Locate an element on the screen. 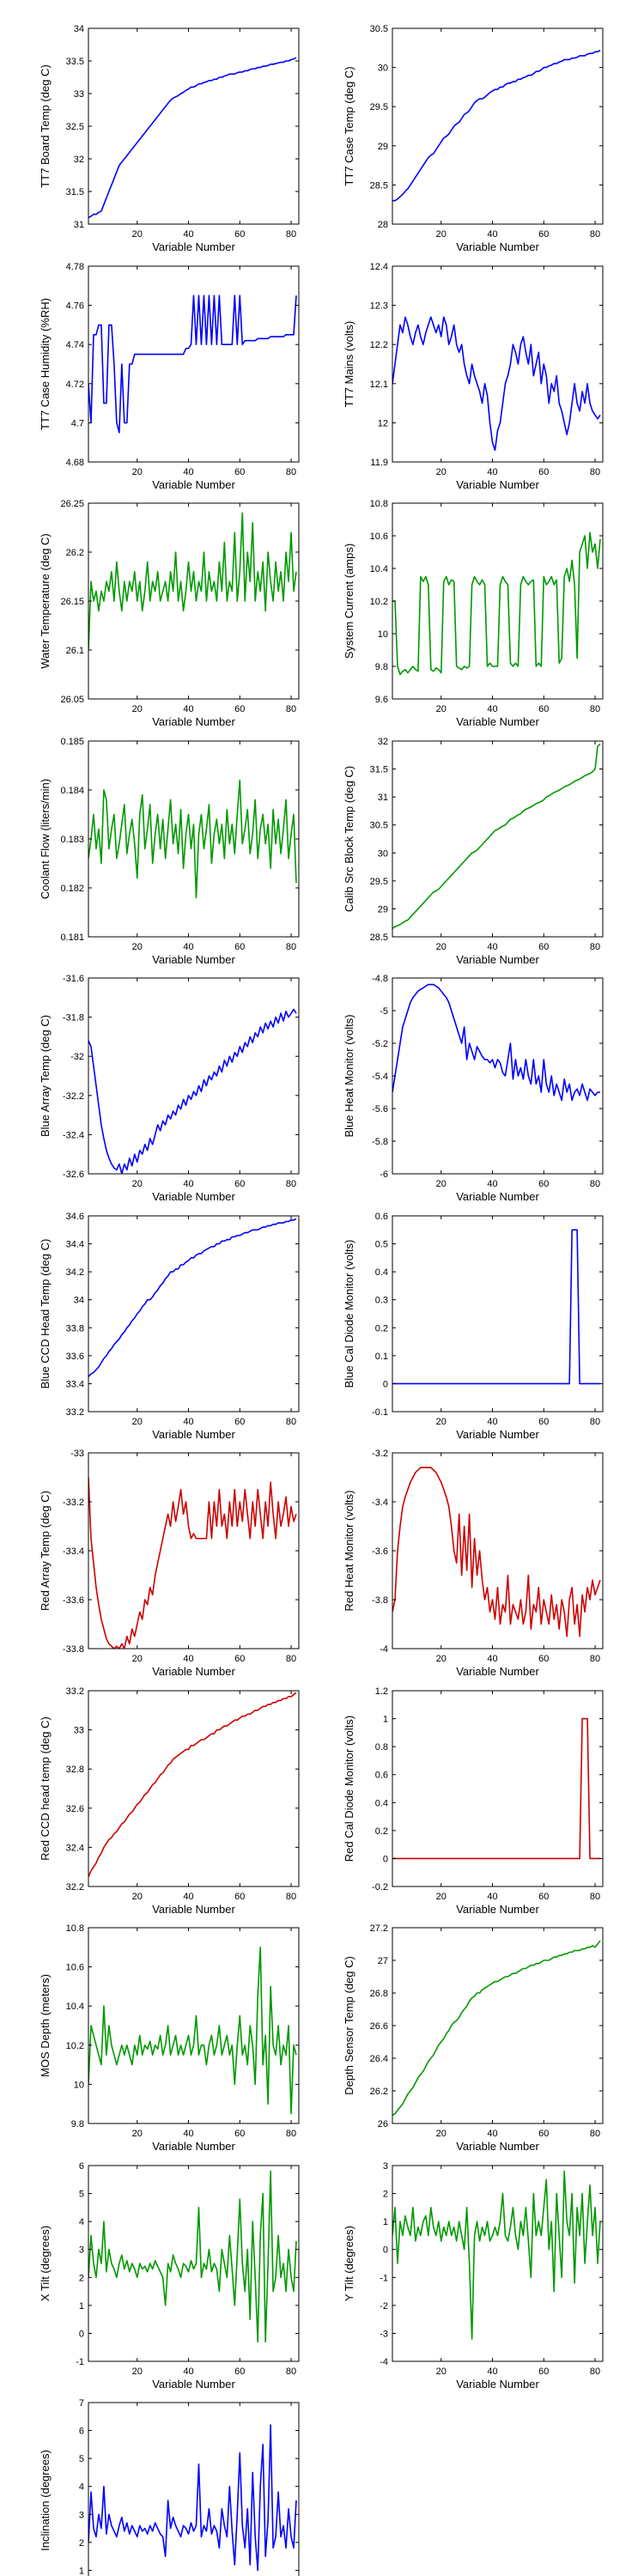 The image size is (644, 2576). chart-21-ytick-label: 2 is located at coordinates (82, 2544).